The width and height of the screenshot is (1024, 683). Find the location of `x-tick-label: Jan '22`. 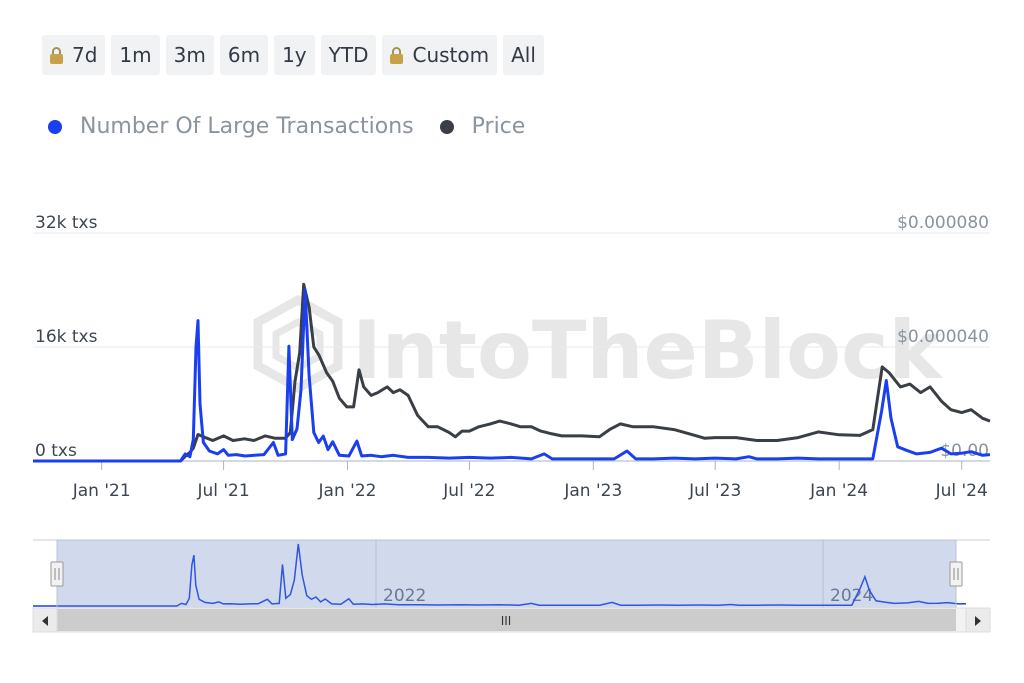

x-tick-label: Jan '22 is located at coordinates (347, 491).